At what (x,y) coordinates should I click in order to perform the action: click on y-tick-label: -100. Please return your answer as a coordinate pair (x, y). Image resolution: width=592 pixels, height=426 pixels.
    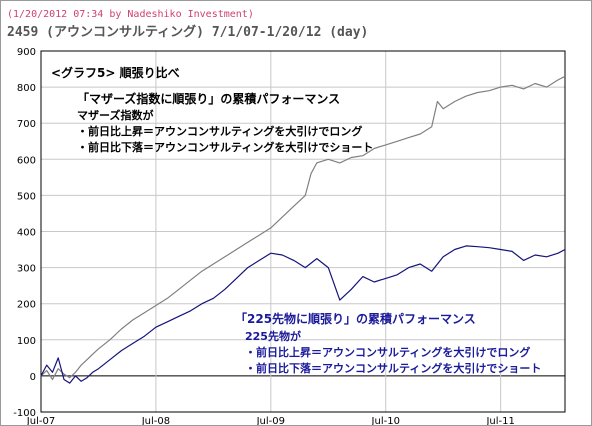
    Looking at the image, I should click on (24, 413).